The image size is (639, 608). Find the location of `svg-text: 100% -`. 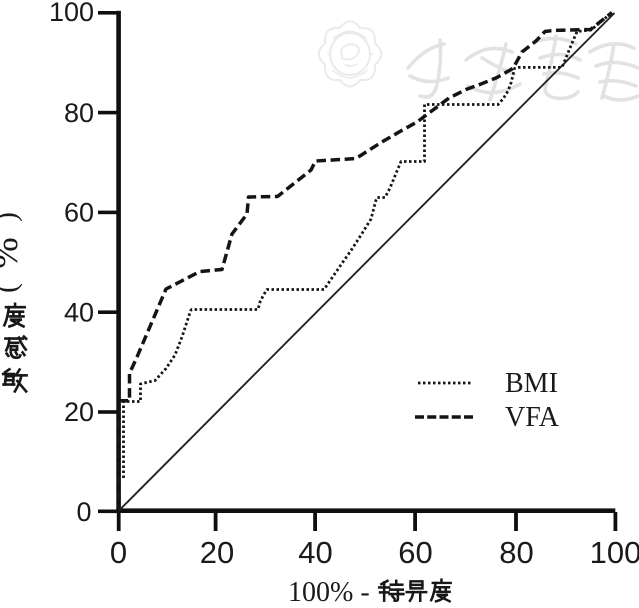

svg-text: 100% - is located at coordinates (329, 592).